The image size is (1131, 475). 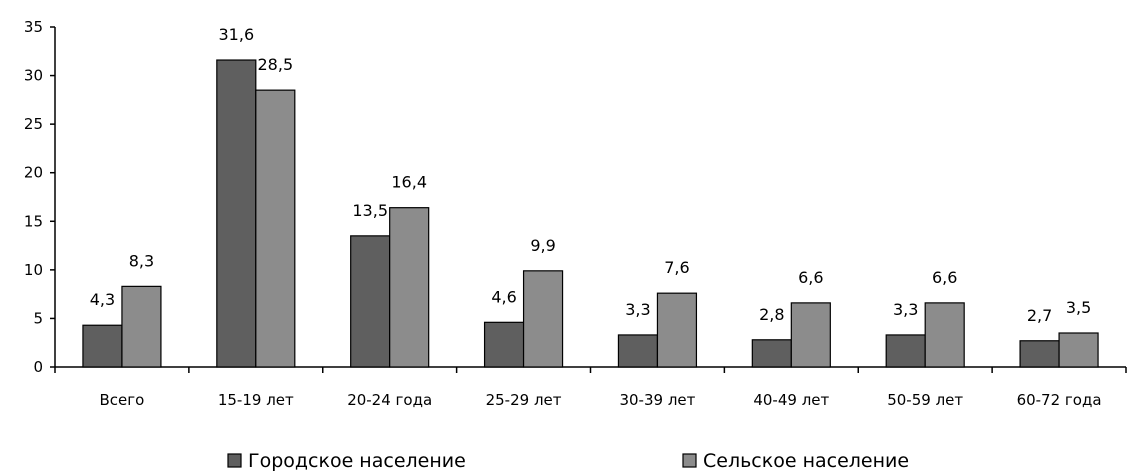 I want to click on x-tick-label: 20-24 года, so click(x=389, y=400).